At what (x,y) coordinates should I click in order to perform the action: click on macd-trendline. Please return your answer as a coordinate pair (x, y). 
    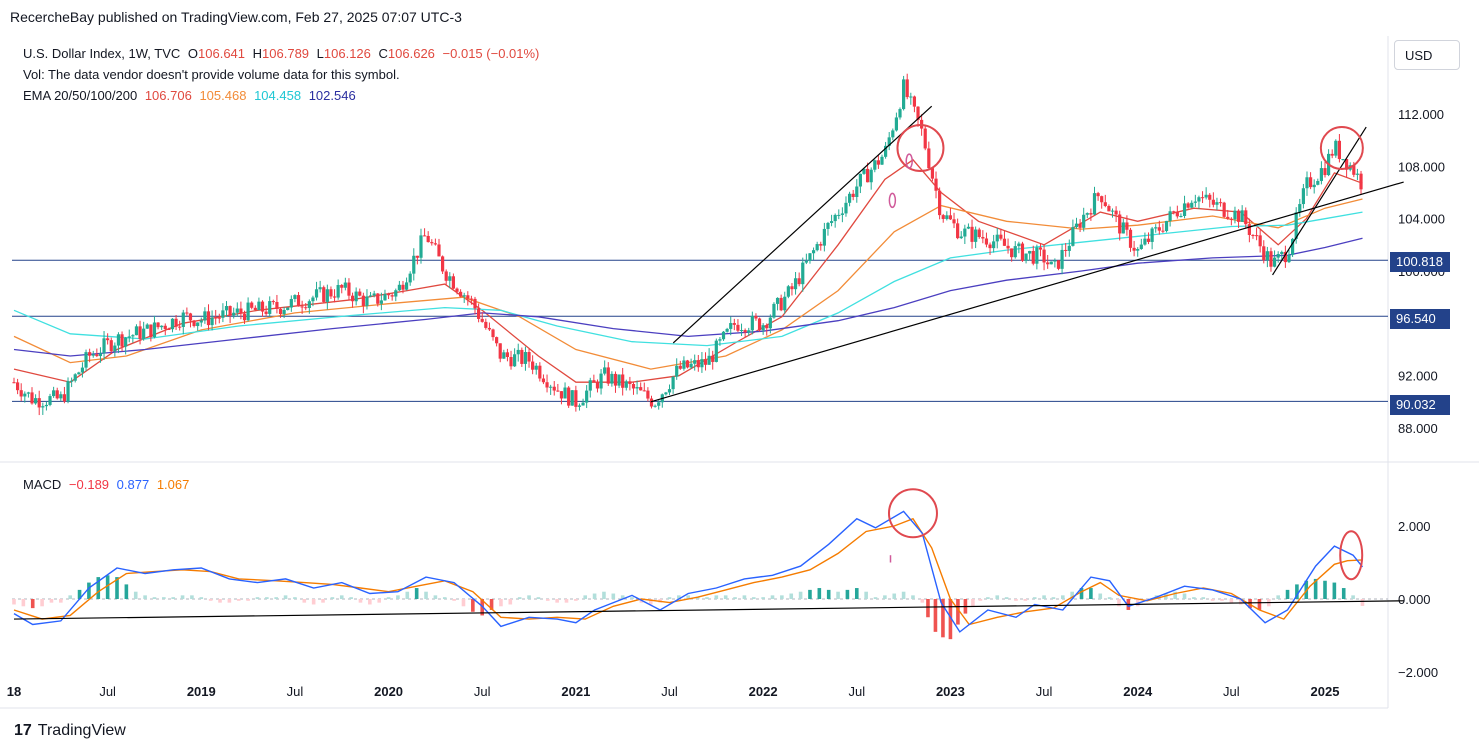
    Looking at the image, I should click on (708, 610).